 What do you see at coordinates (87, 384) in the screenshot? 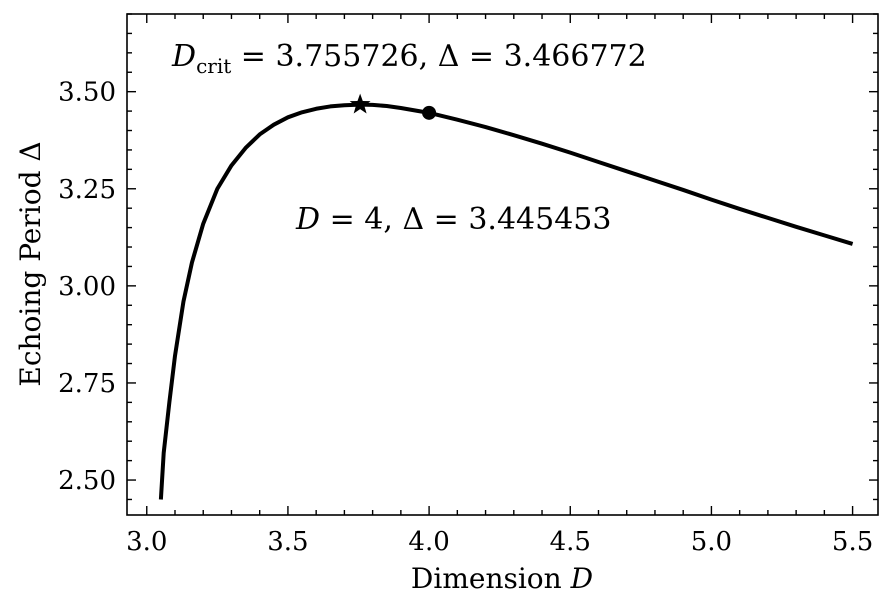
I see `y-tick-label: 2.75` at bounding box center [87, 384].